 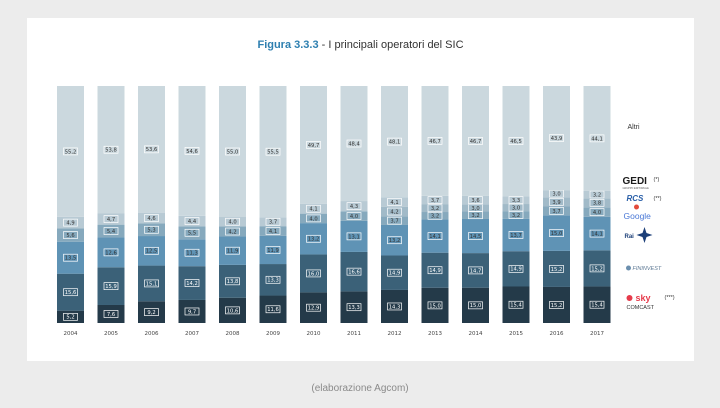 I want to click on value-label: 9,2, so click(x=151, y=313).